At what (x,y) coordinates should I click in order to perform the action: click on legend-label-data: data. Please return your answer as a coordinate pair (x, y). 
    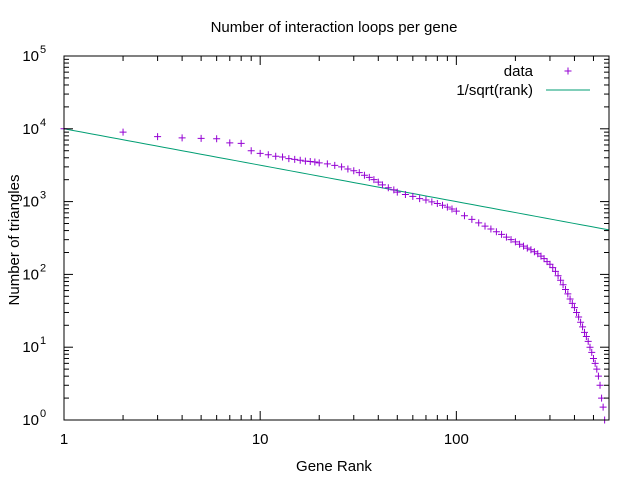
    Looking at the image, I should click on (519, 71).